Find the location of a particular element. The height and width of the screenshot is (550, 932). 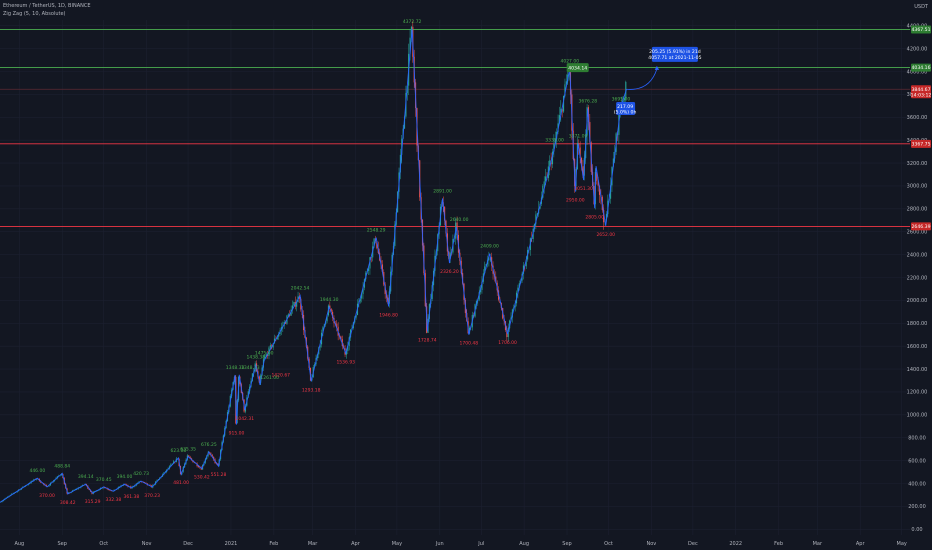

swing-high-label: 394.00 is located at coordinates (125, 477).